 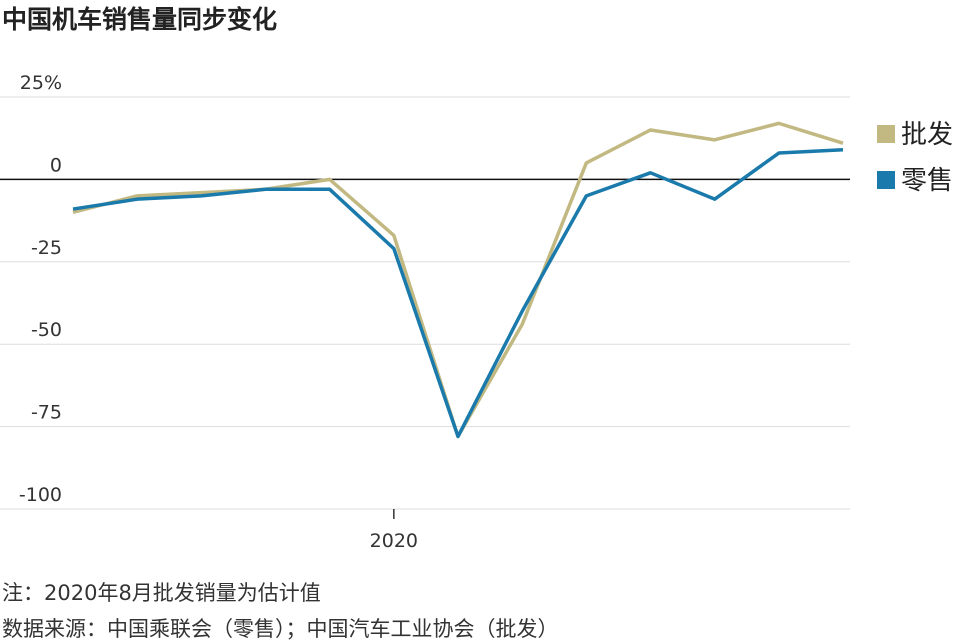 I want to click on y-tick-label: -100, so click(x=40, y=495).